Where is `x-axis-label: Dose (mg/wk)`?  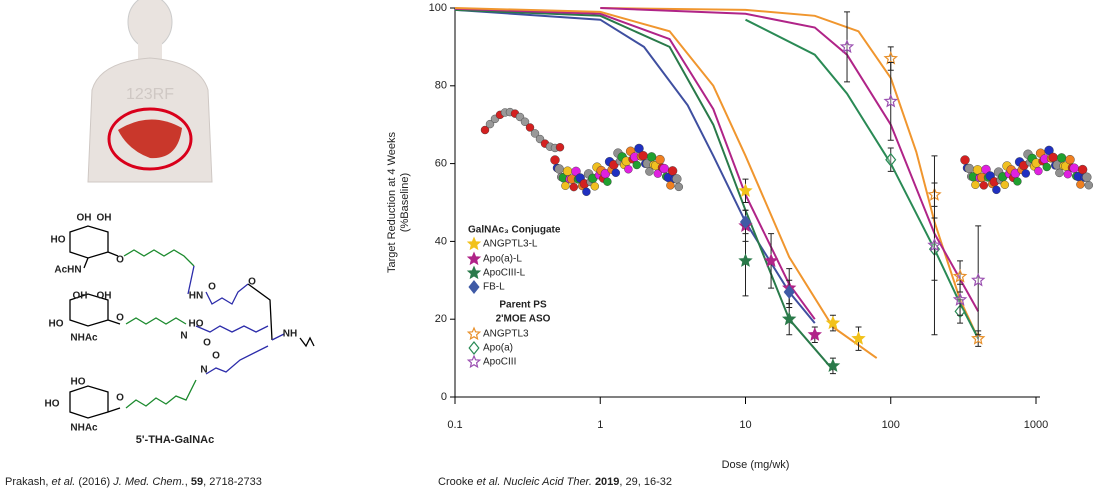
x-axis-label: Dose (mg/wk) is located at coordinates (756, 465).